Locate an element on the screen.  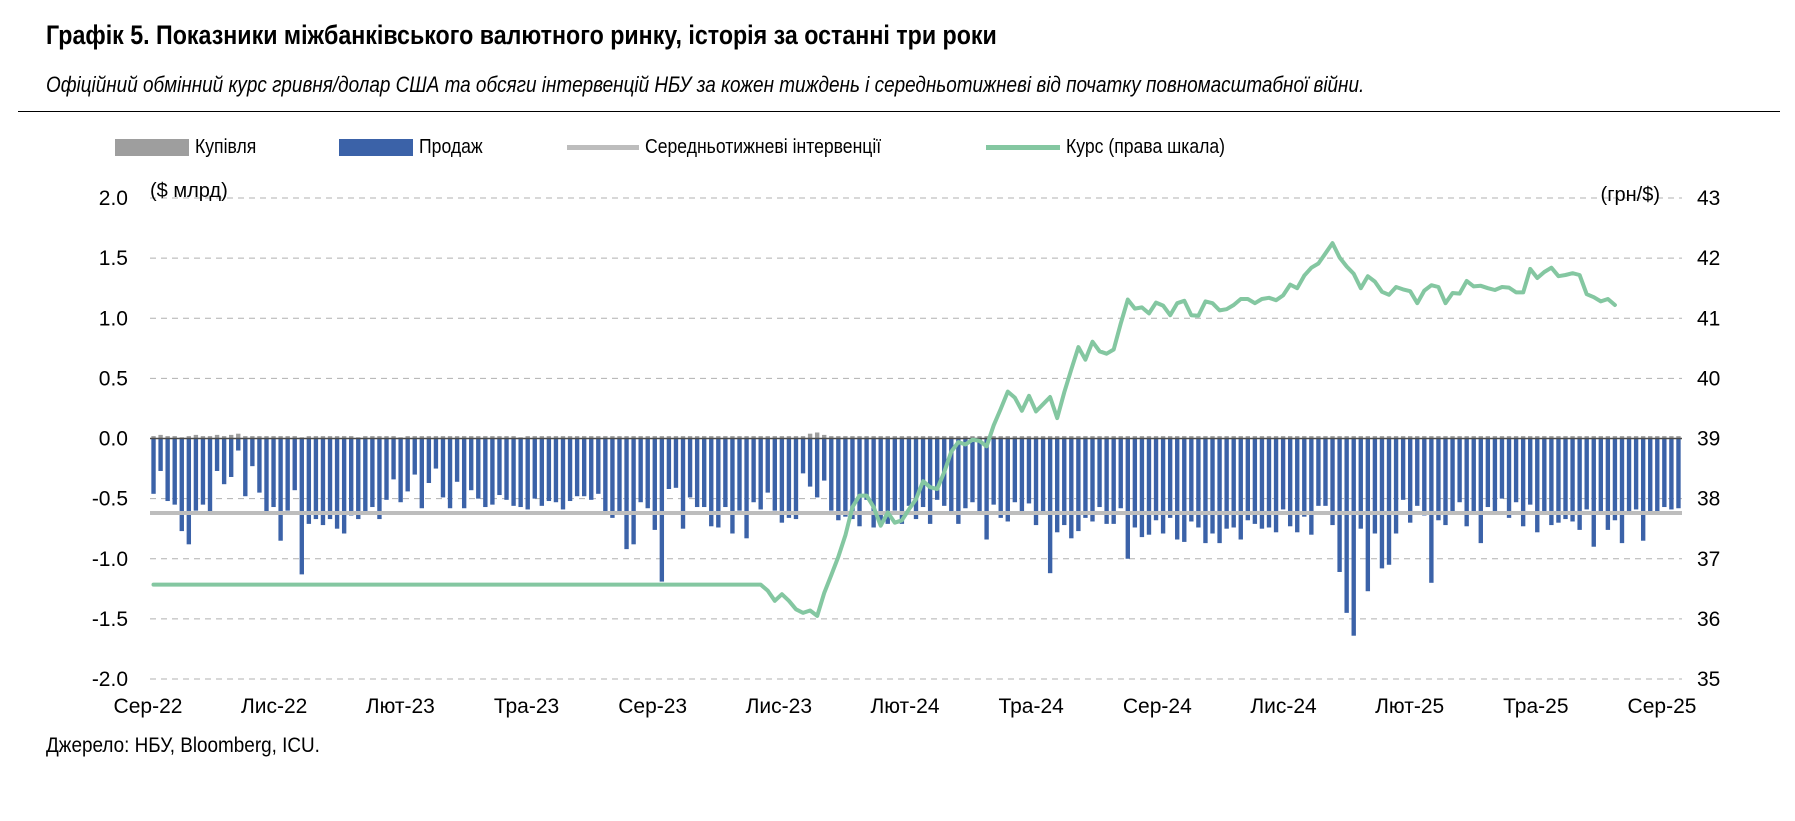
legend-item-buy: Купівля is located at coordinates (190, 147).